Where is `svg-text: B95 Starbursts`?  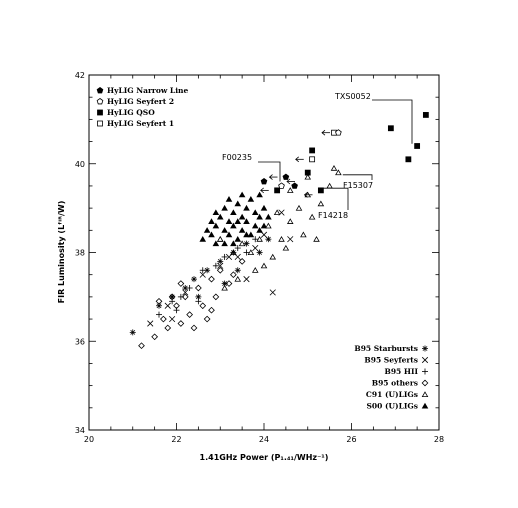
svg-text: B95 Starbursts is located at coordinates (386, 348).